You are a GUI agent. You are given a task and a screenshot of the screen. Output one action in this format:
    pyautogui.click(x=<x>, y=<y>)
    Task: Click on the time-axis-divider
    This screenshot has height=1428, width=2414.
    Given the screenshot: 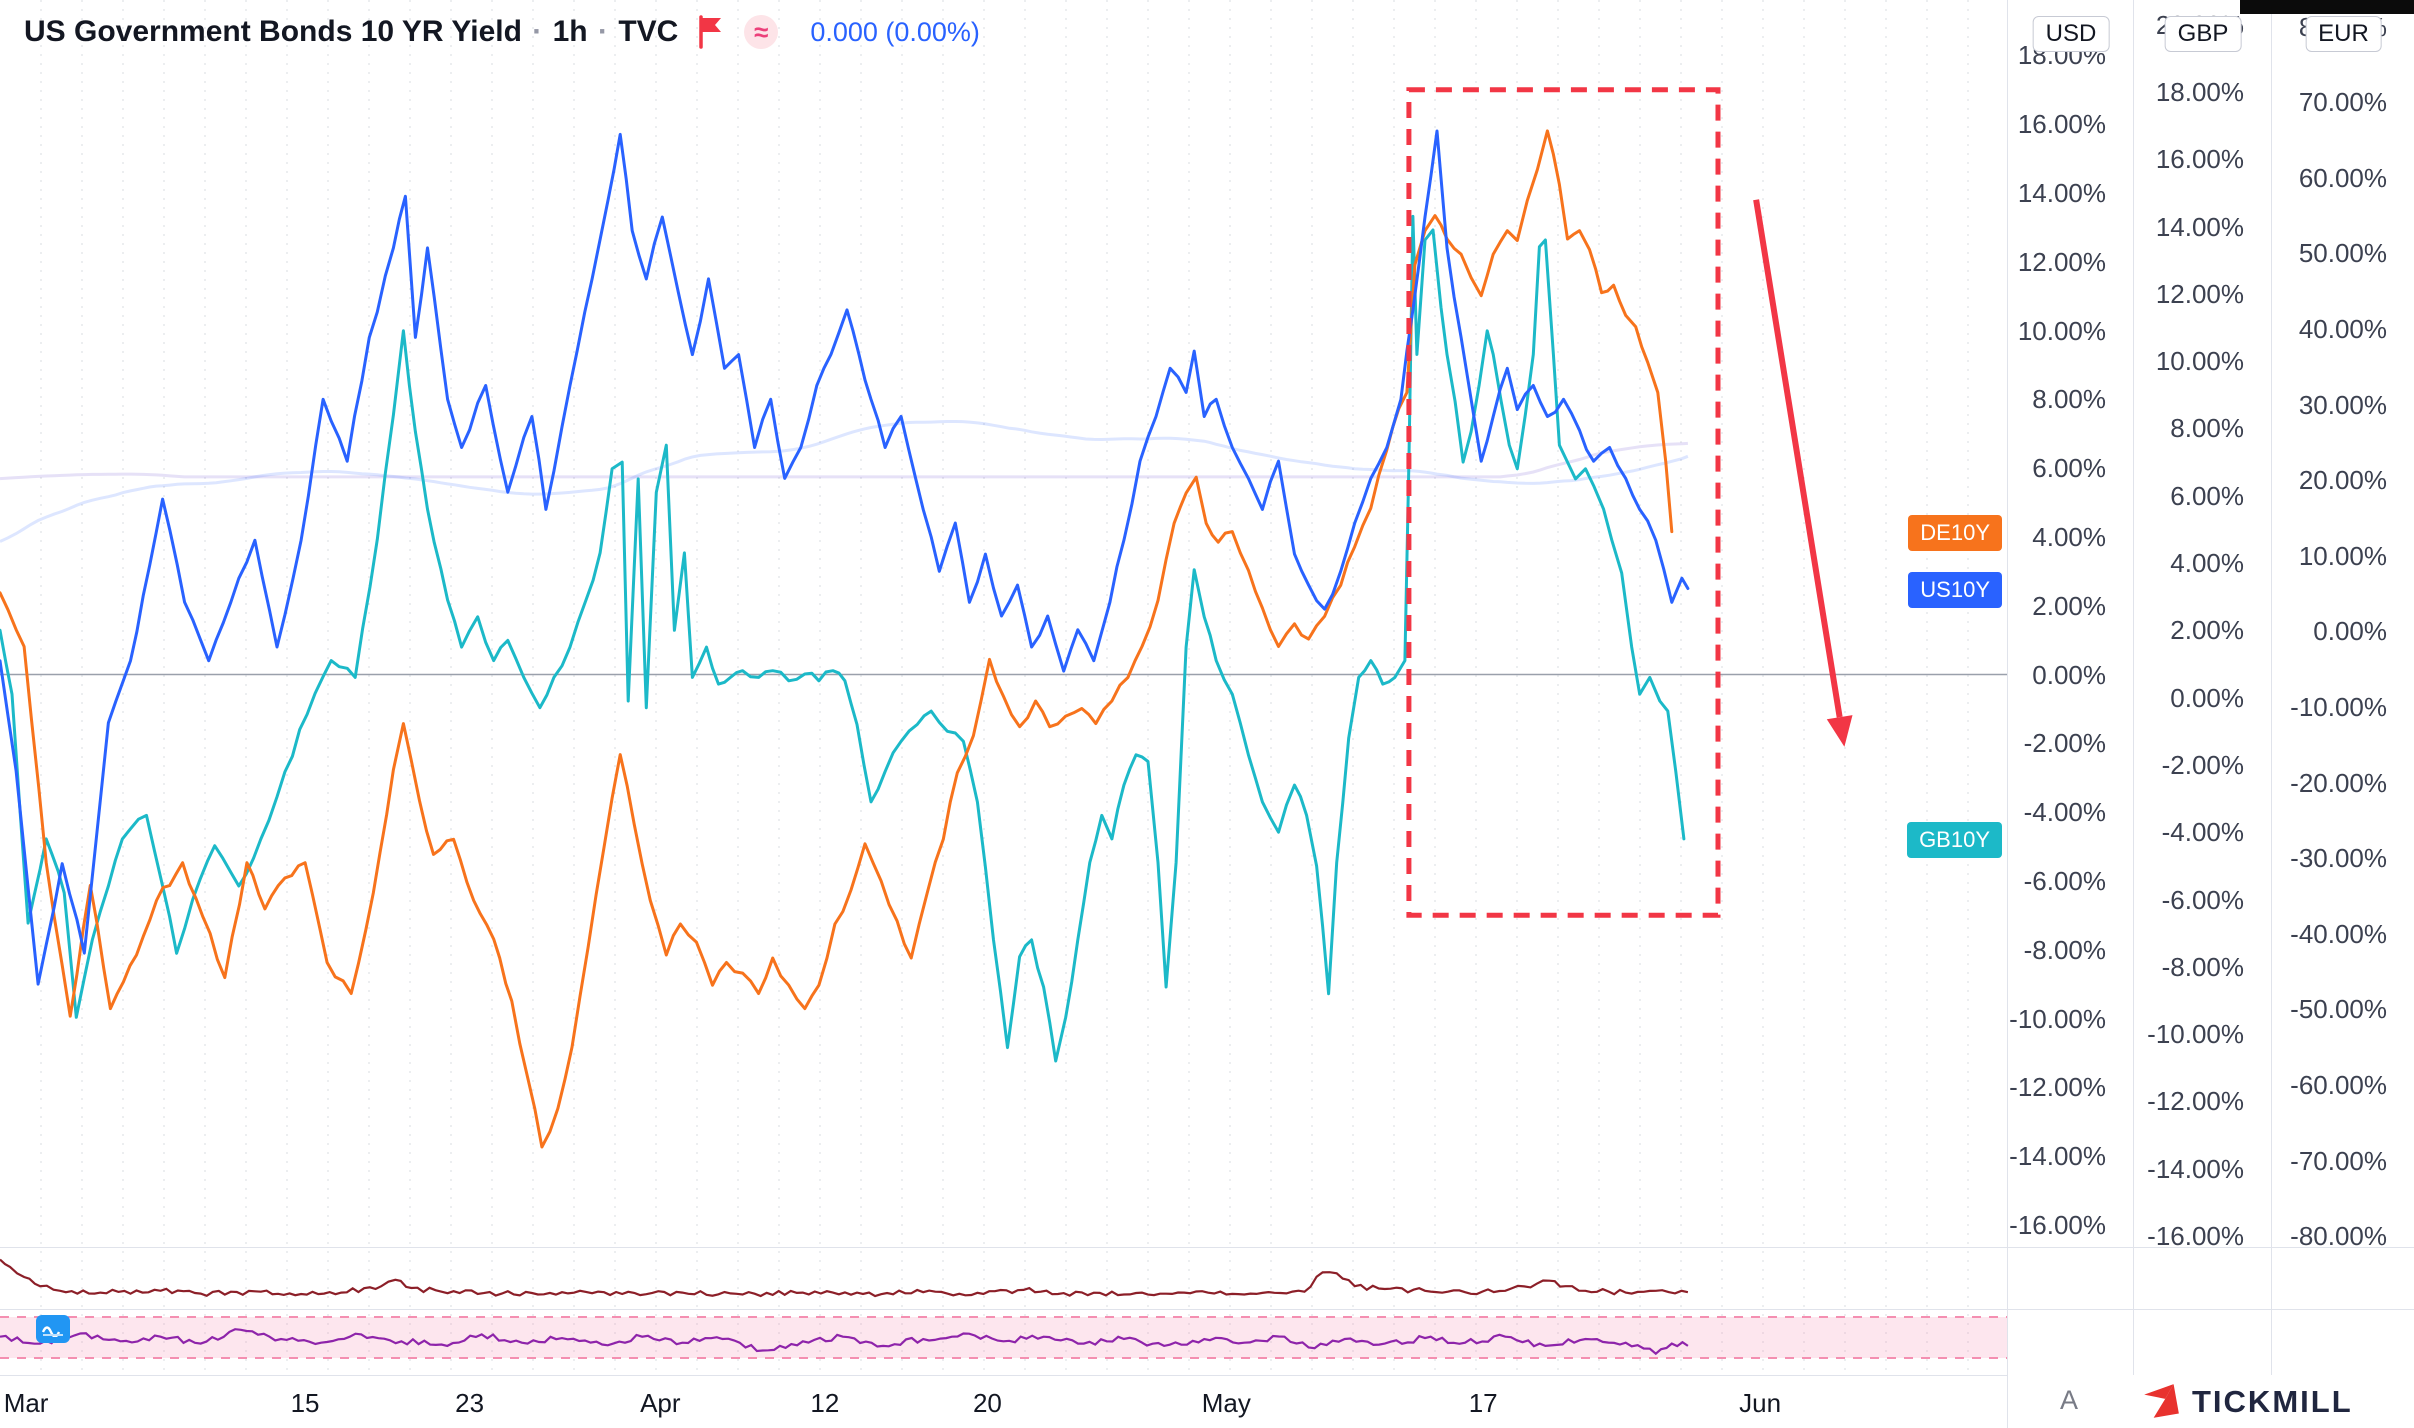 What is the action you would take?
    pyautogui.click(x=1207, y=1375)
    